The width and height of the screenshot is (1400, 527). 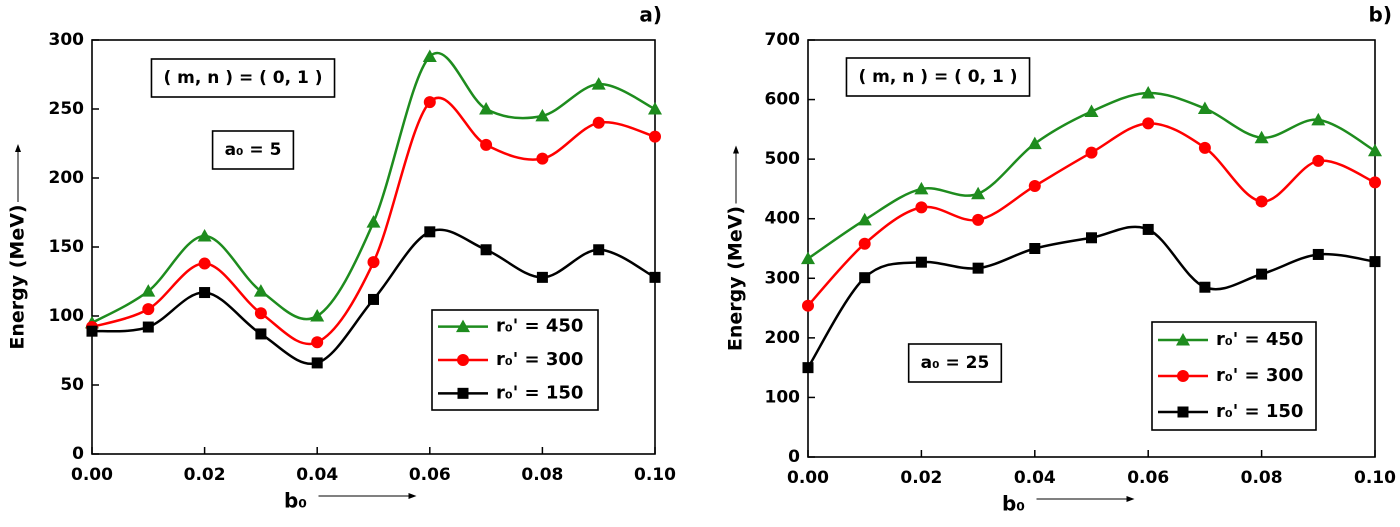 What do you see at coordinates (783, 159) in the screenshot?
I see `y-tick-label: 500` at bounding box center [783, 159].